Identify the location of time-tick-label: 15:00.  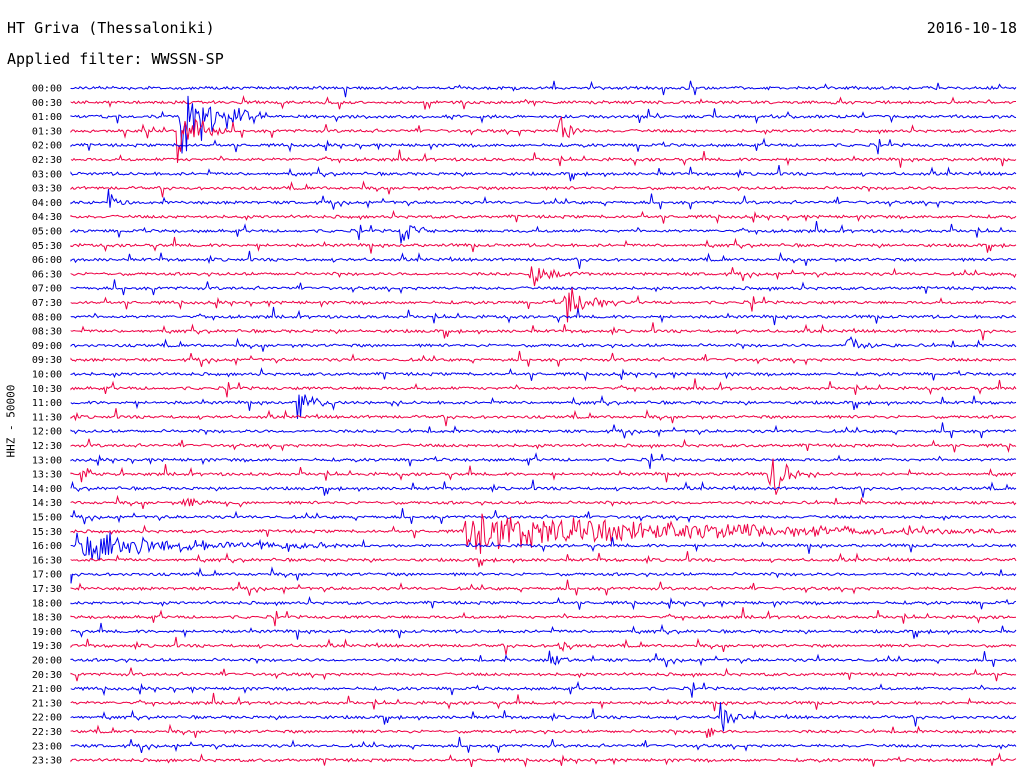
(47, 518).